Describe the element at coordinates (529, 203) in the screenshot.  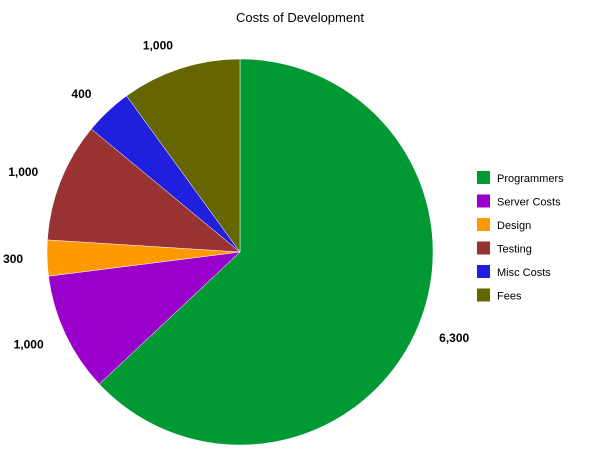
I see `legend-label-server-costs: Server Costs` at that location.